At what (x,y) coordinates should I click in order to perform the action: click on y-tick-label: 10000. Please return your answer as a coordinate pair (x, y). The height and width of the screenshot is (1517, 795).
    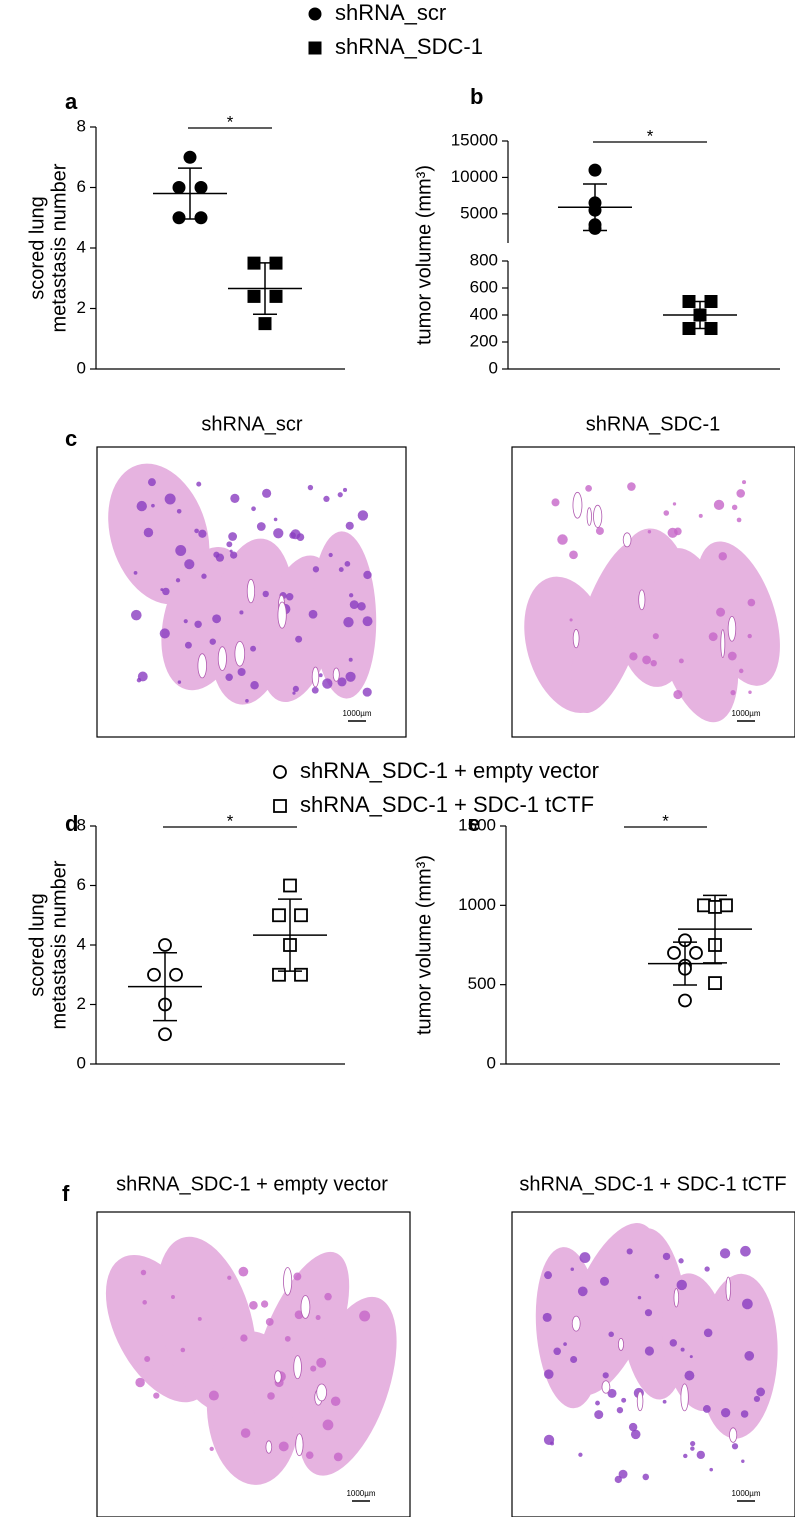
    Looking at the image, I should click on (474, 176).